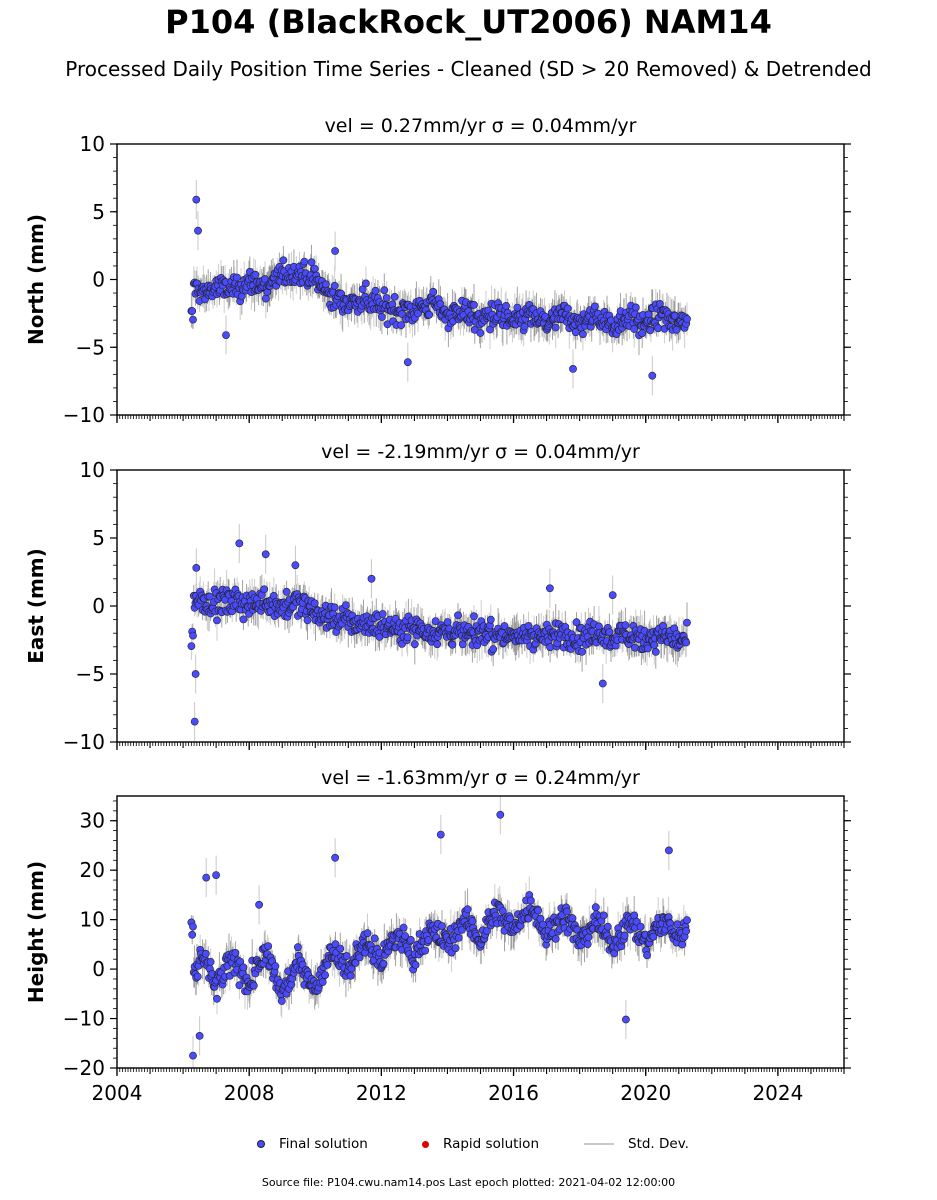 The height and width of the screenshot is (1200, 937). Describe the element at coordinates (261, 1144) in the screenshot. I see `final-solution-marker-icon` at that location.